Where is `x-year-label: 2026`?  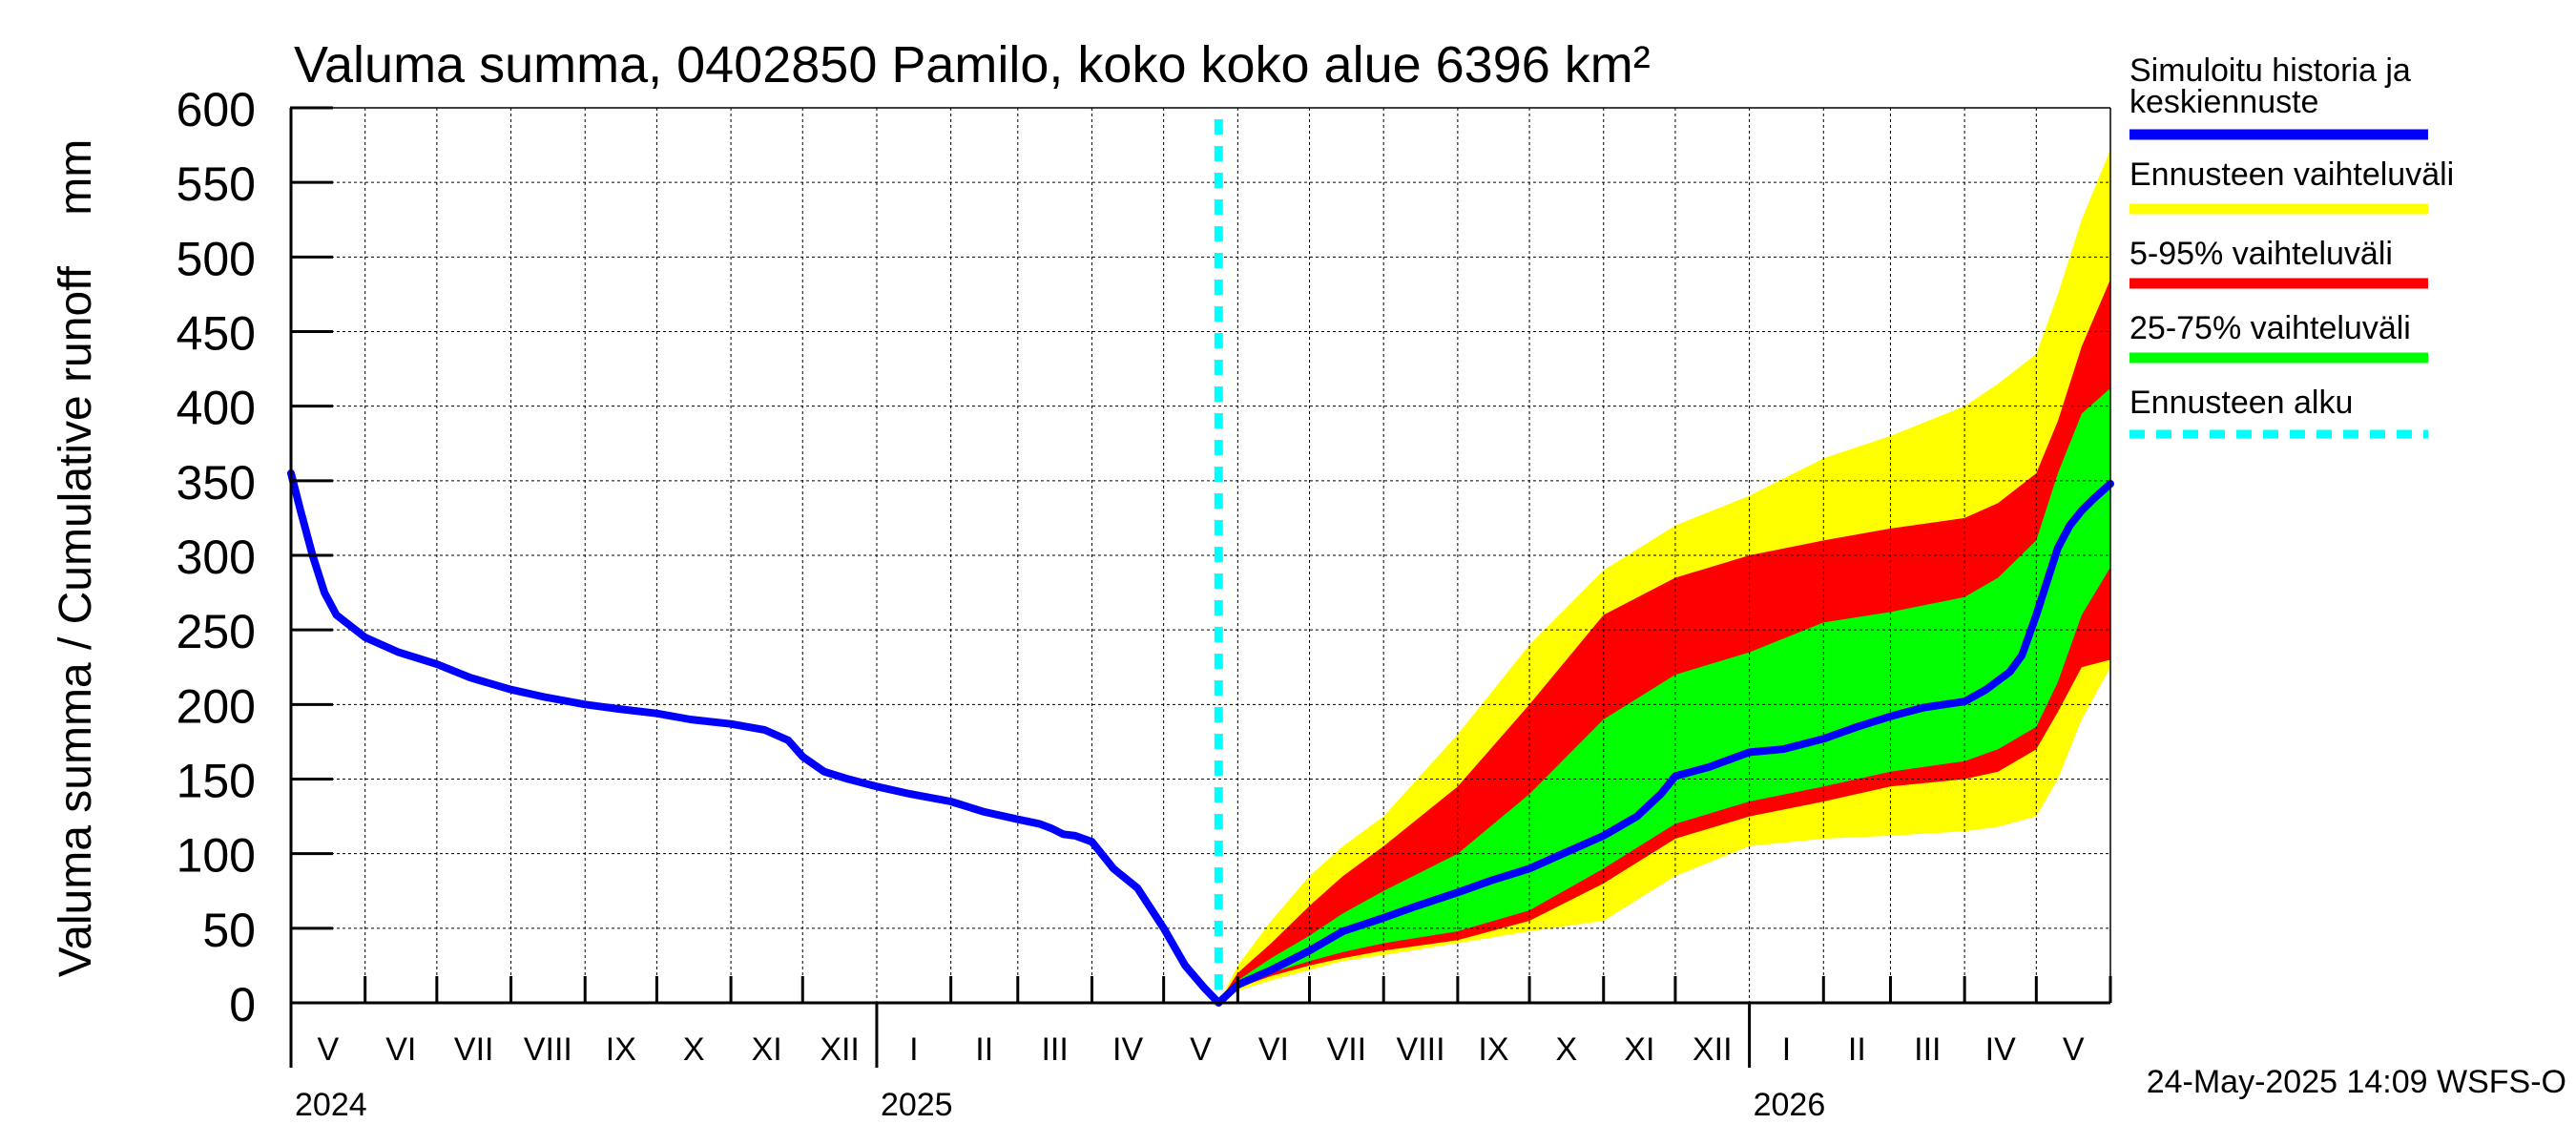 x-year-label: 2026 is located at coordinates (1790, 1105).